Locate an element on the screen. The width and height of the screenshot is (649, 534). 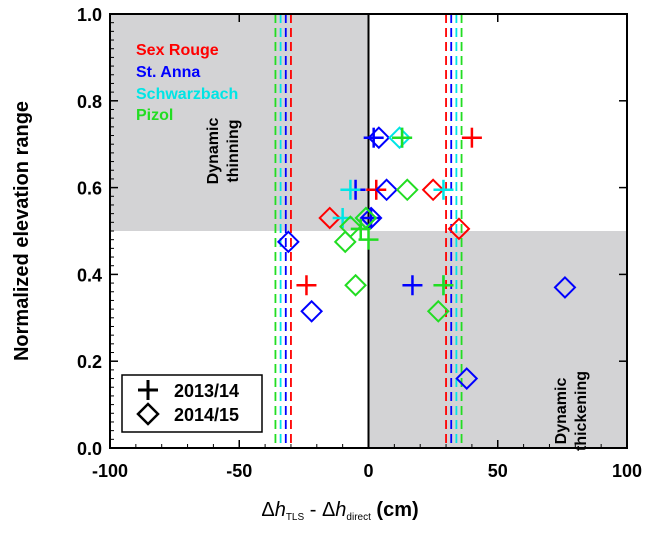
x-axis-label-delta: Δ is located at coordinates (267, 510).